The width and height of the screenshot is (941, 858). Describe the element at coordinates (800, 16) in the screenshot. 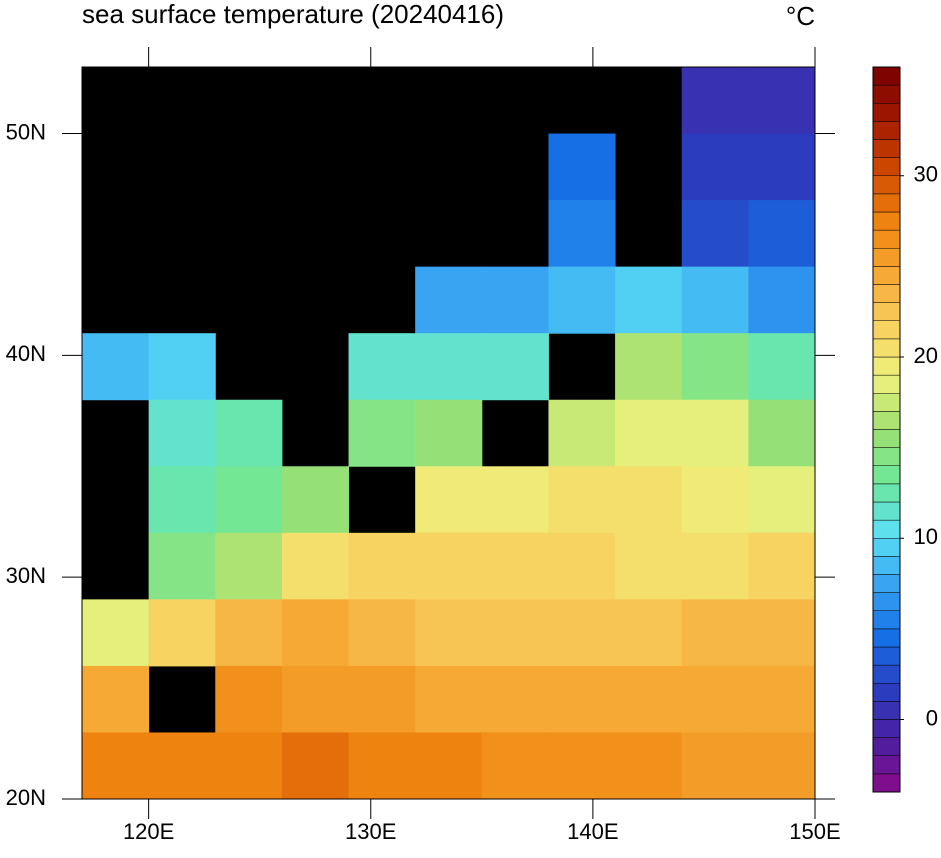

I see `unit-label: °C` at that location.